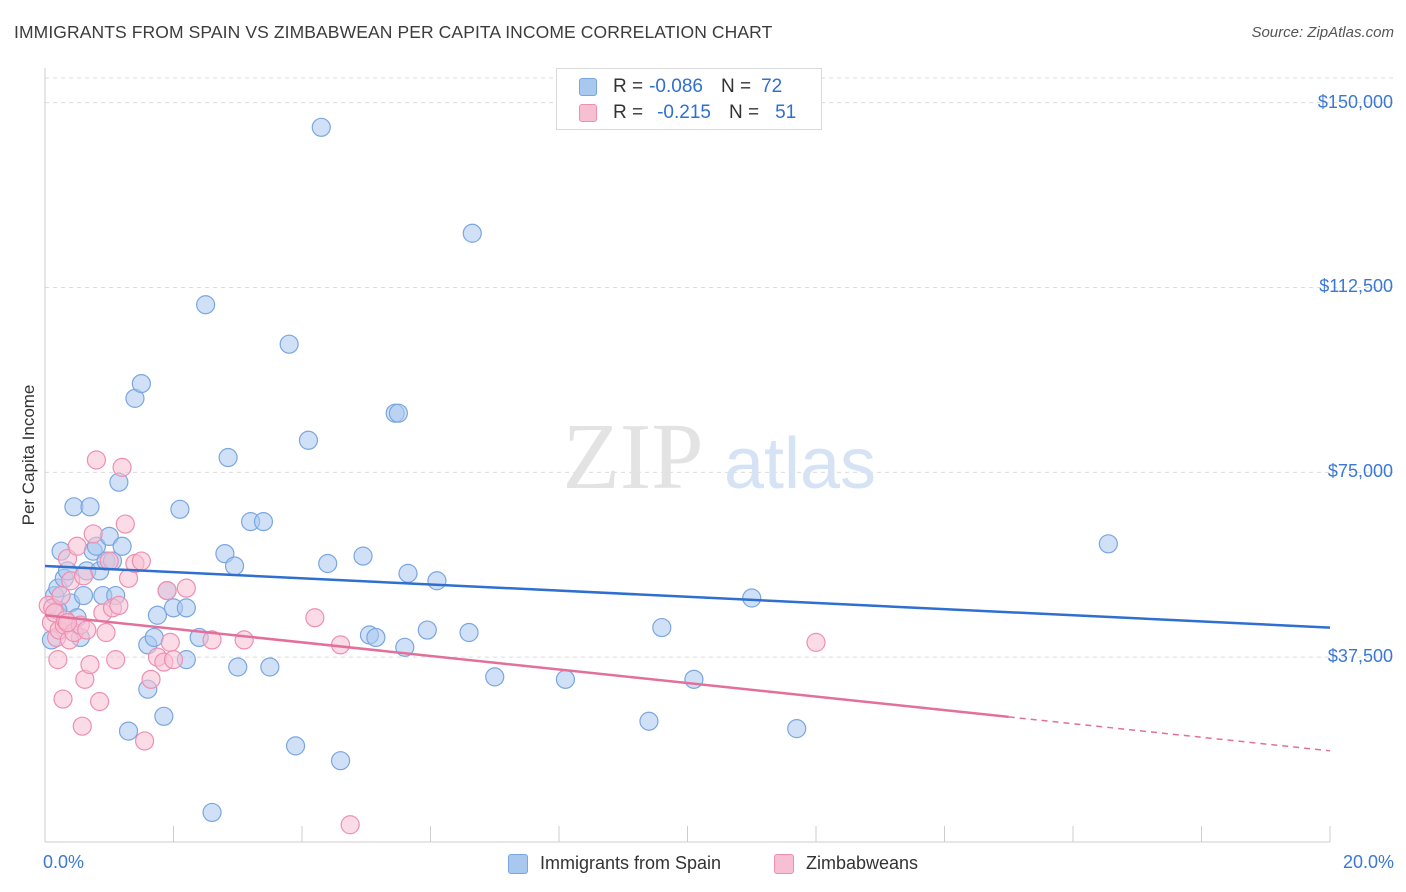  Describe the element at coordinates (684, 112) in the screenshot. I see `legend-r-value: -0.215` at that location.